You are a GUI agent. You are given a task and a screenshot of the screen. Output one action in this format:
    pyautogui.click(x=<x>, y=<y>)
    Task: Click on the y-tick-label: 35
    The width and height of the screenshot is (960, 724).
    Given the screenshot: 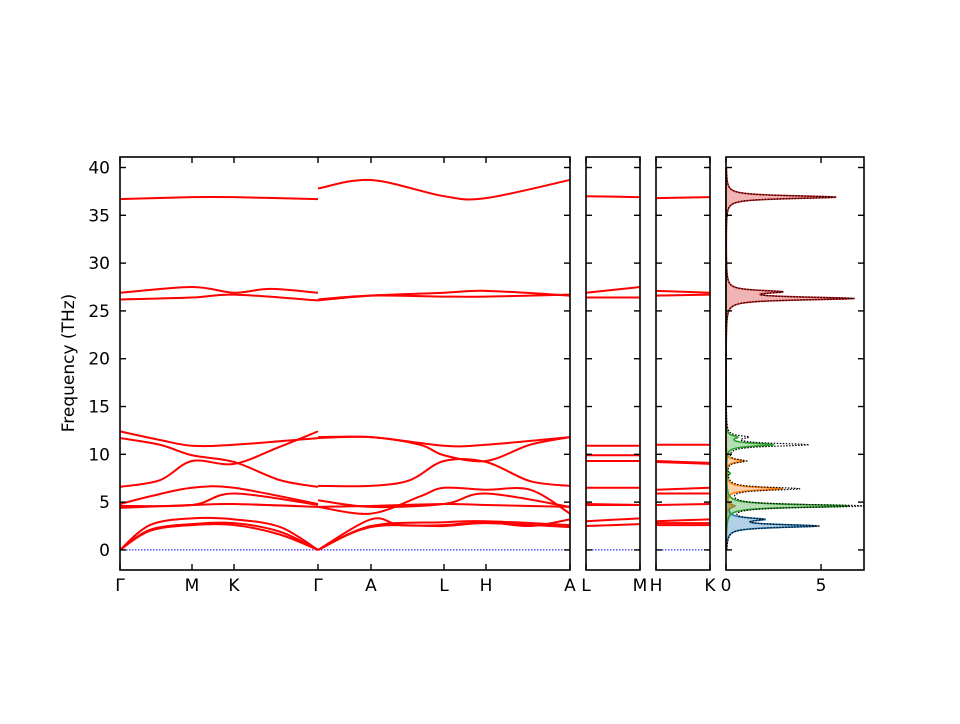 What is the action you would take?
    pyautogui.click(x=99, y=216)
    